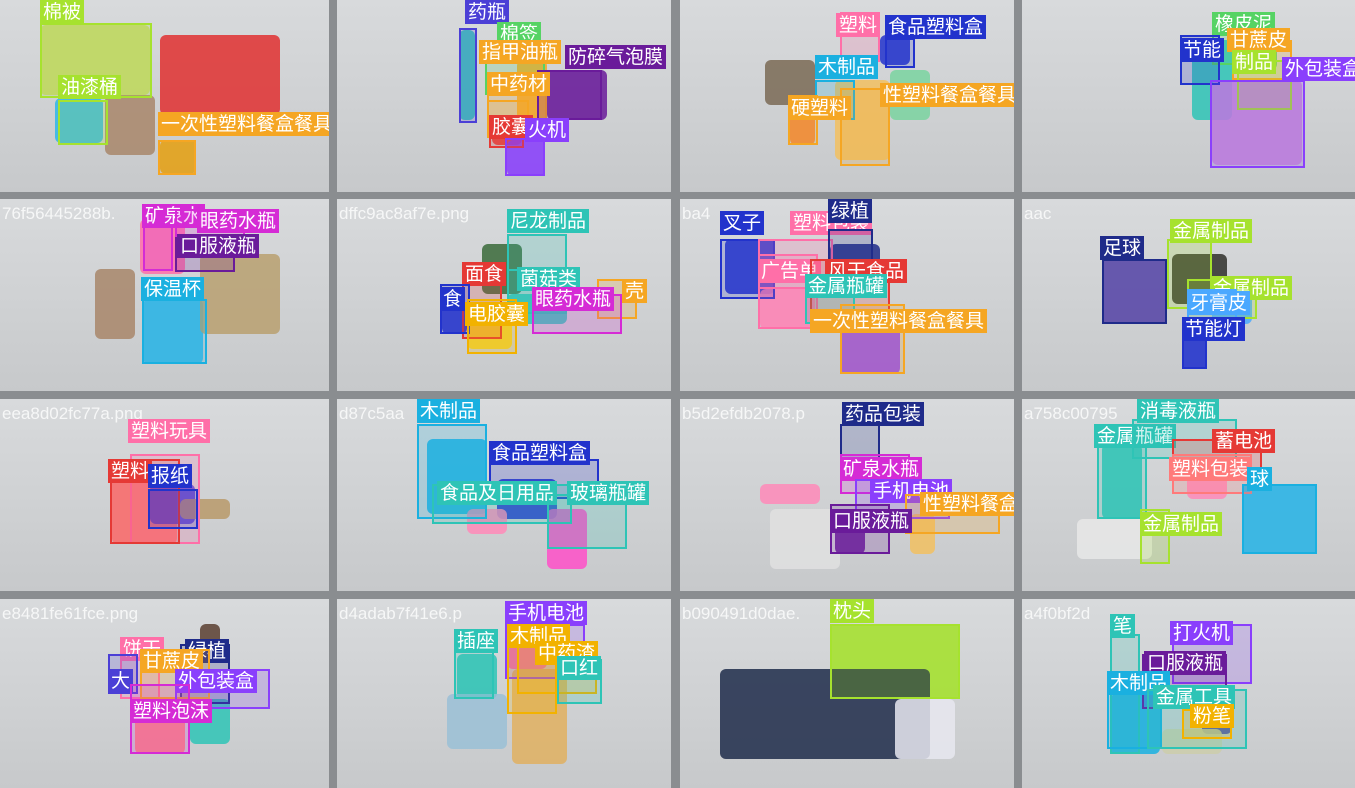 Image resolution: width=1355 pixels, height=788 pixels. I want to click on detection-label: 火机, so click(547, 130).